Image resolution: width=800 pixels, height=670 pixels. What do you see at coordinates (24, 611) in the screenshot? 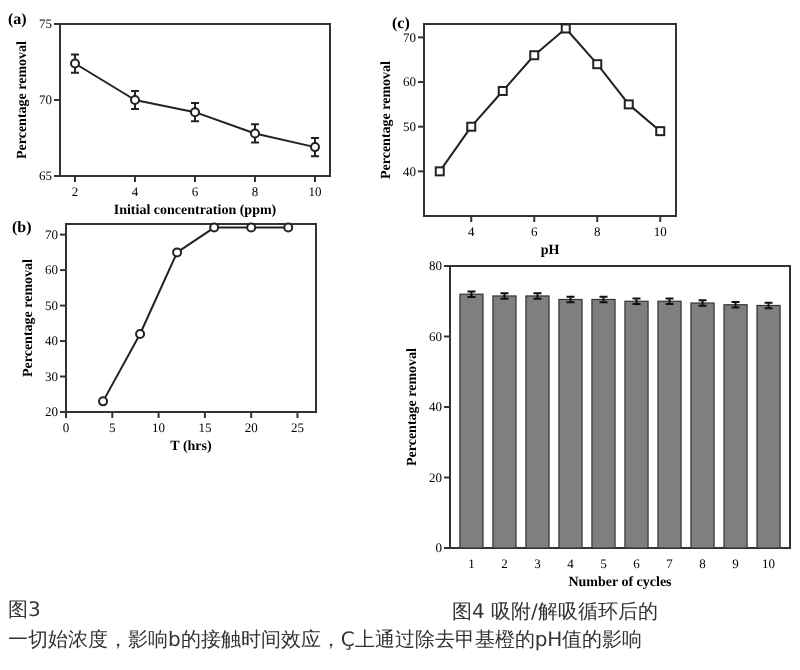
I see `caption: 图3` at bounding box center [24, 611].